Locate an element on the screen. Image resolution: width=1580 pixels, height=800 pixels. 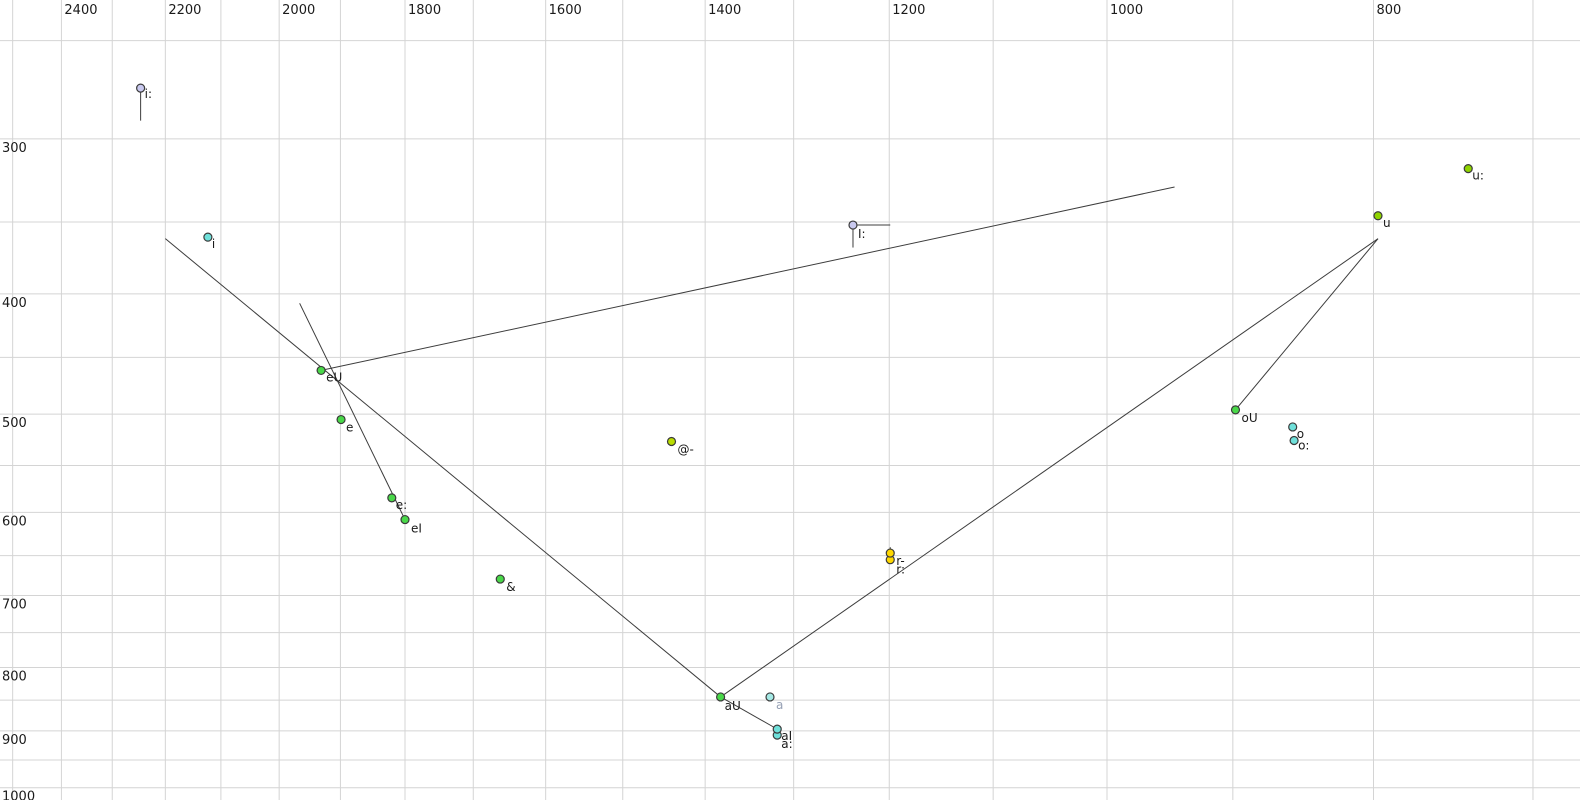
y-axis-tick-label: 800 is located at coordinates (14, 676).